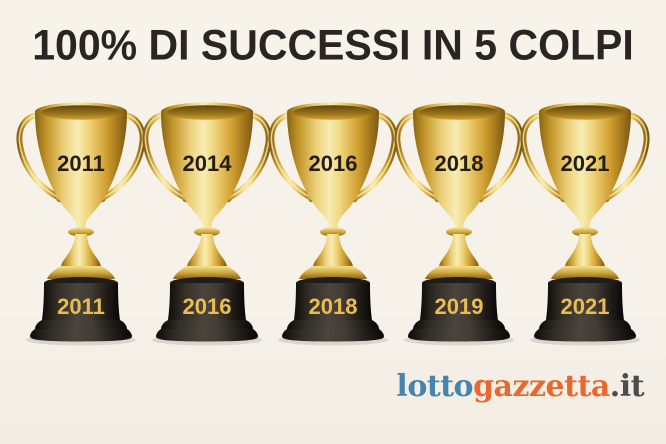 The image size is (666, 444). I want to click on trophy-base-year: 2018, so click(333, 306).